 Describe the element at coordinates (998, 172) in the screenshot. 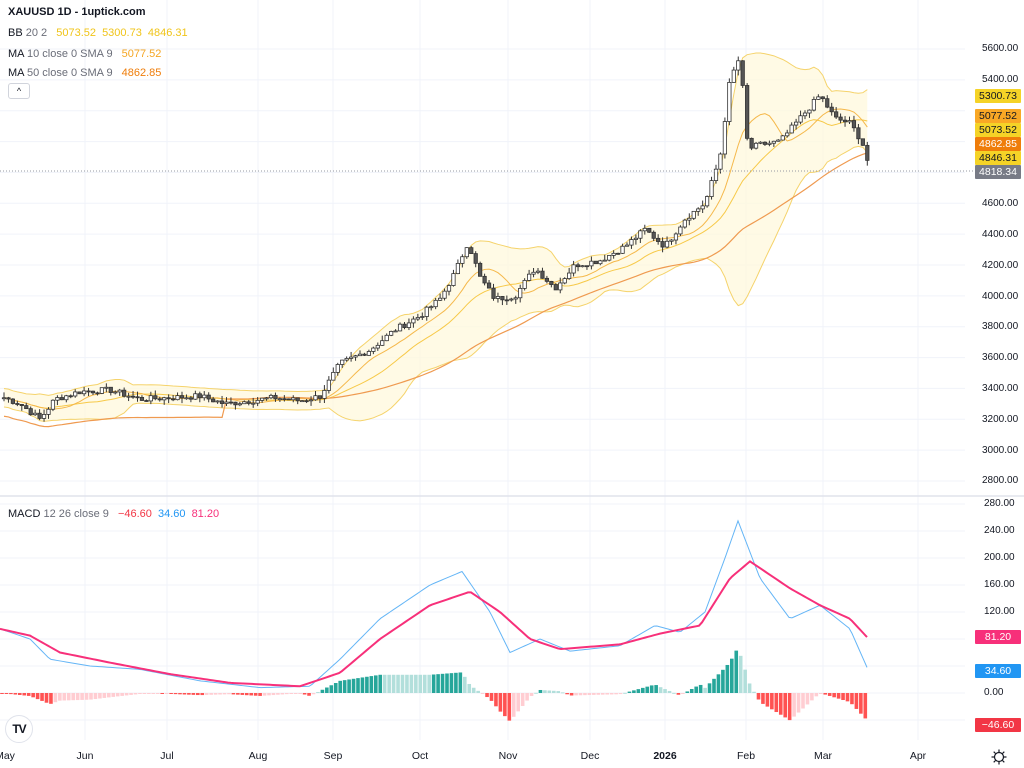

I see `price-label: 4818.34` at that location.